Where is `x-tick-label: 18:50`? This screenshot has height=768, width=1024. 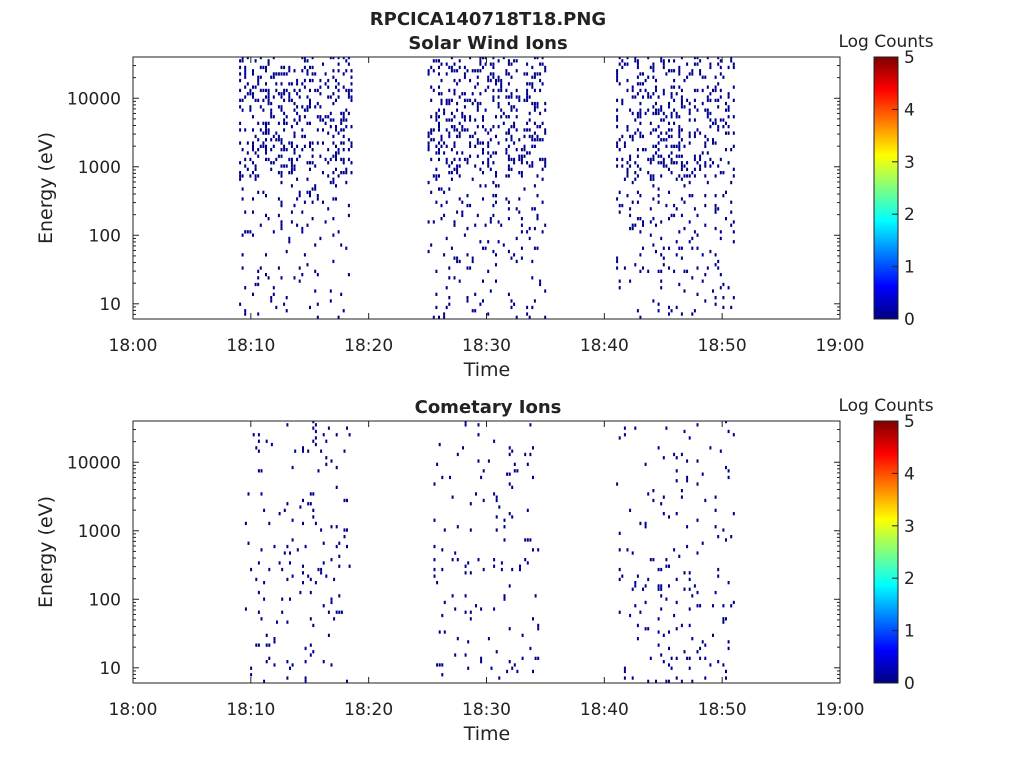
x-tick-label: 18:50 is located at coordinates (722, 346).